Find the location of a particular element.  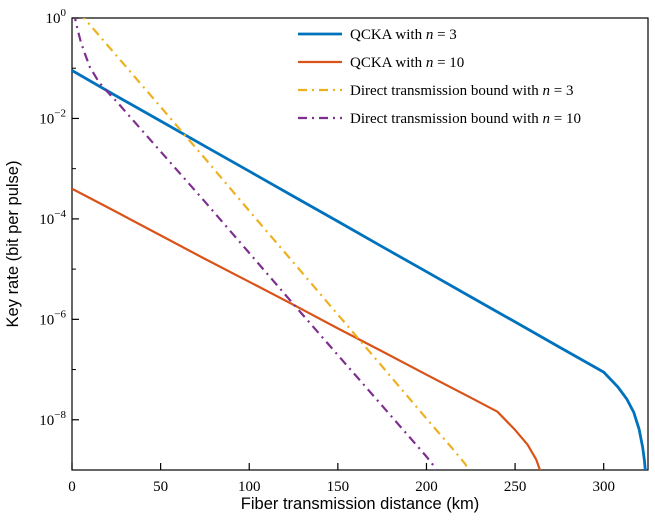

legend-label: Direct transmission bound with n = 3 is located at coordinates (461, 91).